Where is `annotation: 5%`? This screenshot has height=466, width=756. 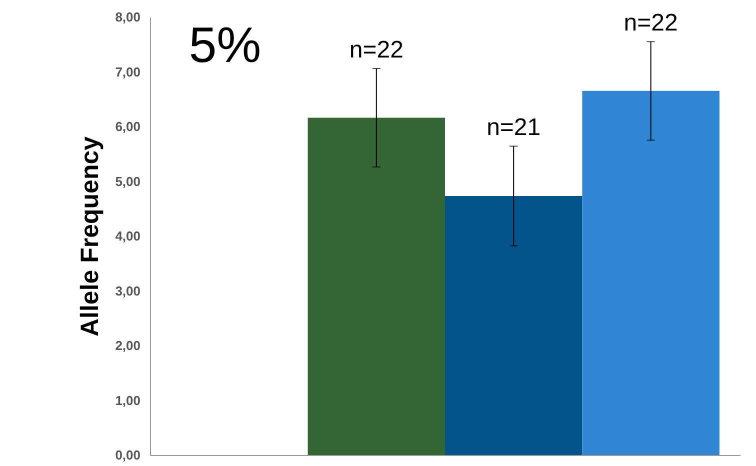 annotation: 5% is located at coordinates (225, 45).